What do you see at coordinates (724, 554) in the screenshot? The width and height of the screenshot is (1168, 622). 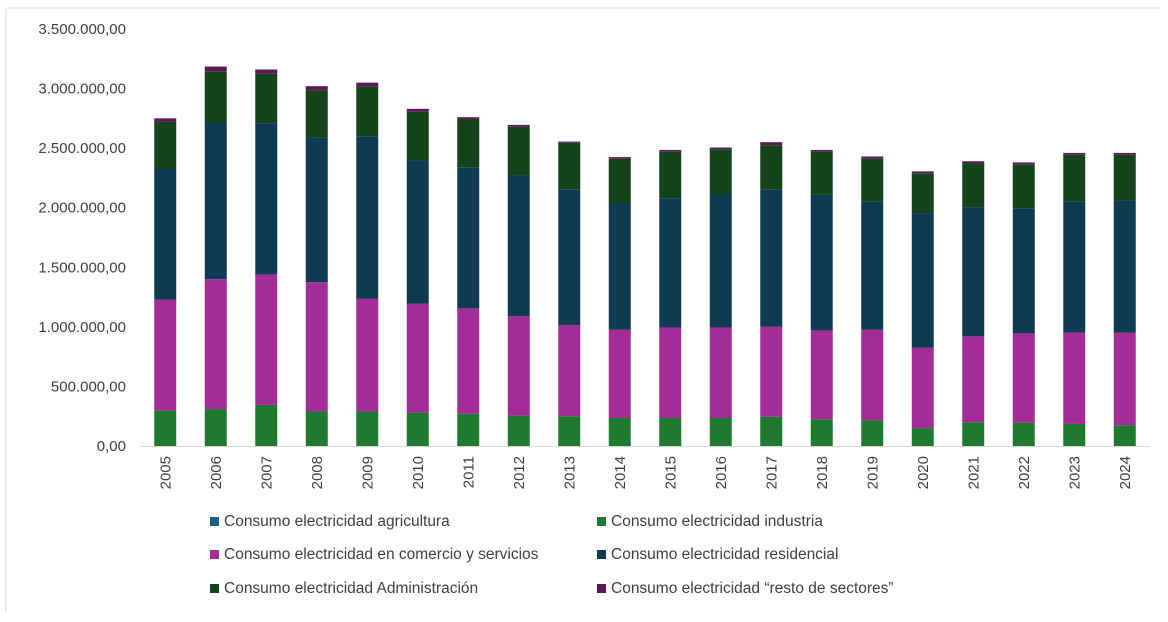 I see `legend-label: Consumo electricidad residencial` at bounding box center [724, 554].